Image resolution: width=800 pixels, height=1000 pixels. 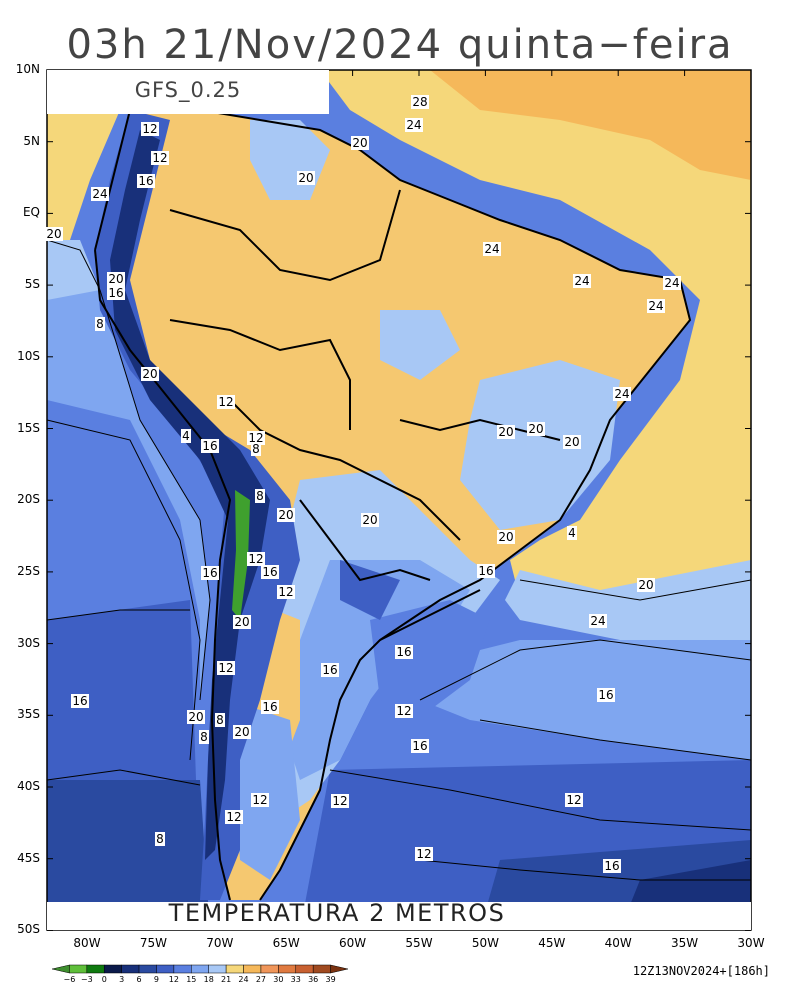 I want to click on lon-label: 45W, so click(x=552, y=943).